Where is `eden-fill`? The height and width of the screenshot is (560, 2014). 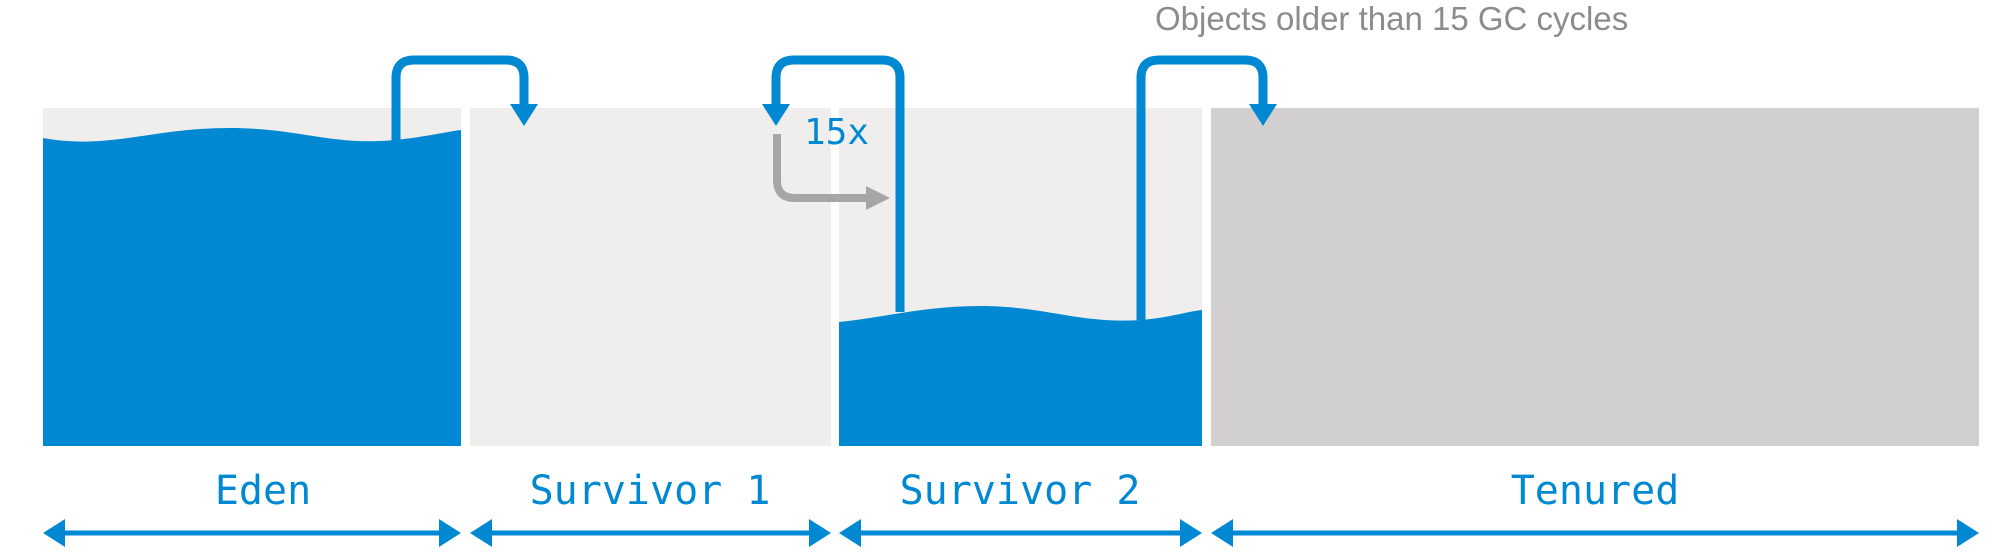 eden-fill is located at coordinates (252, 287).